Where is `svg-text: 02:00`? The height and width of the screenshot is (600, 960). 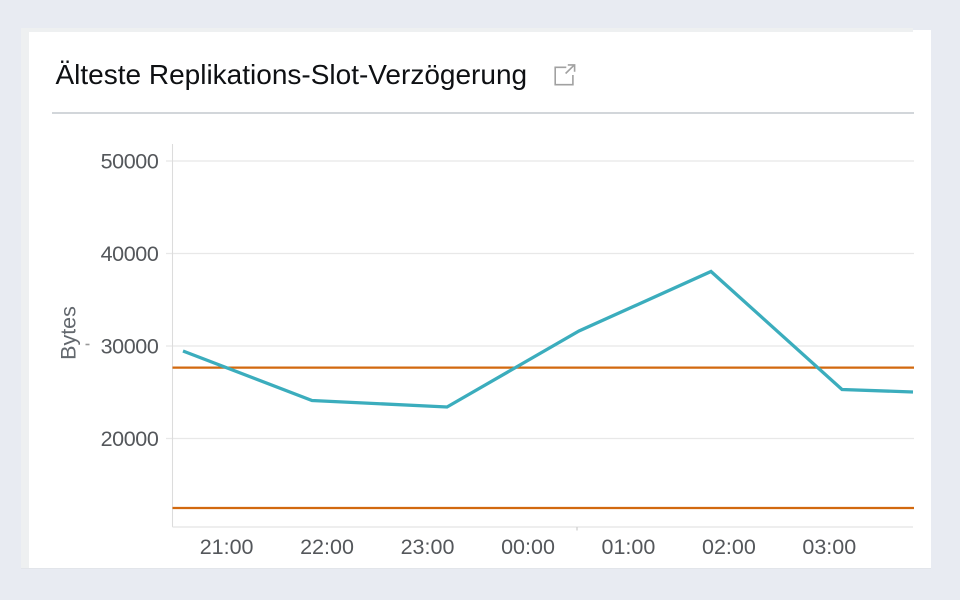
svg-text: 02:00 is located at coordinates (729, 547).